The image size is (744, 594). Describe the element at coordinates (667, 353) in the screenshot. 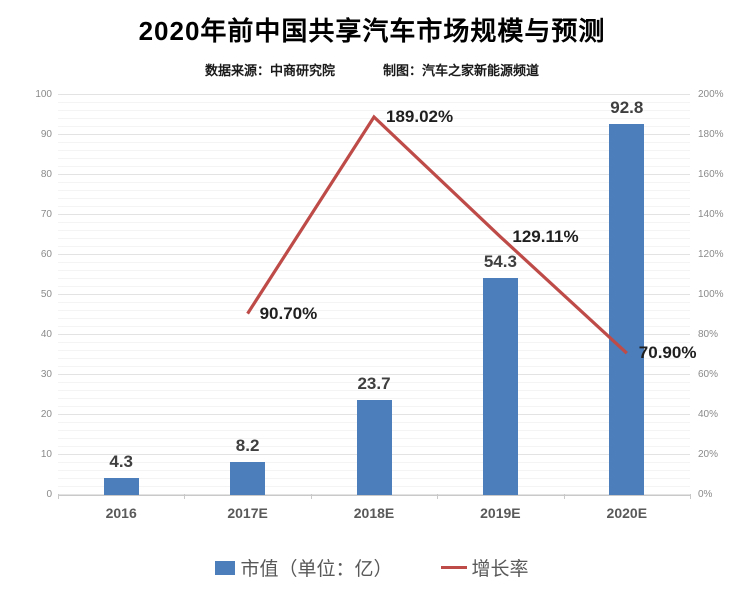

I see `growth-rate-label: 70.90%` at that location.